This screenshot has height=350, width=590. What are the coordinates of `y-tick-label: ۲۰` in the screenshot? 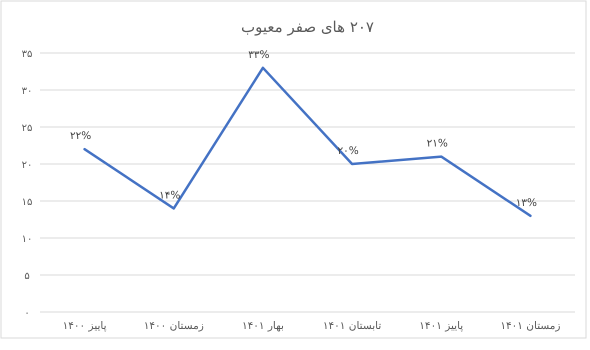 It's located at (27, 165).